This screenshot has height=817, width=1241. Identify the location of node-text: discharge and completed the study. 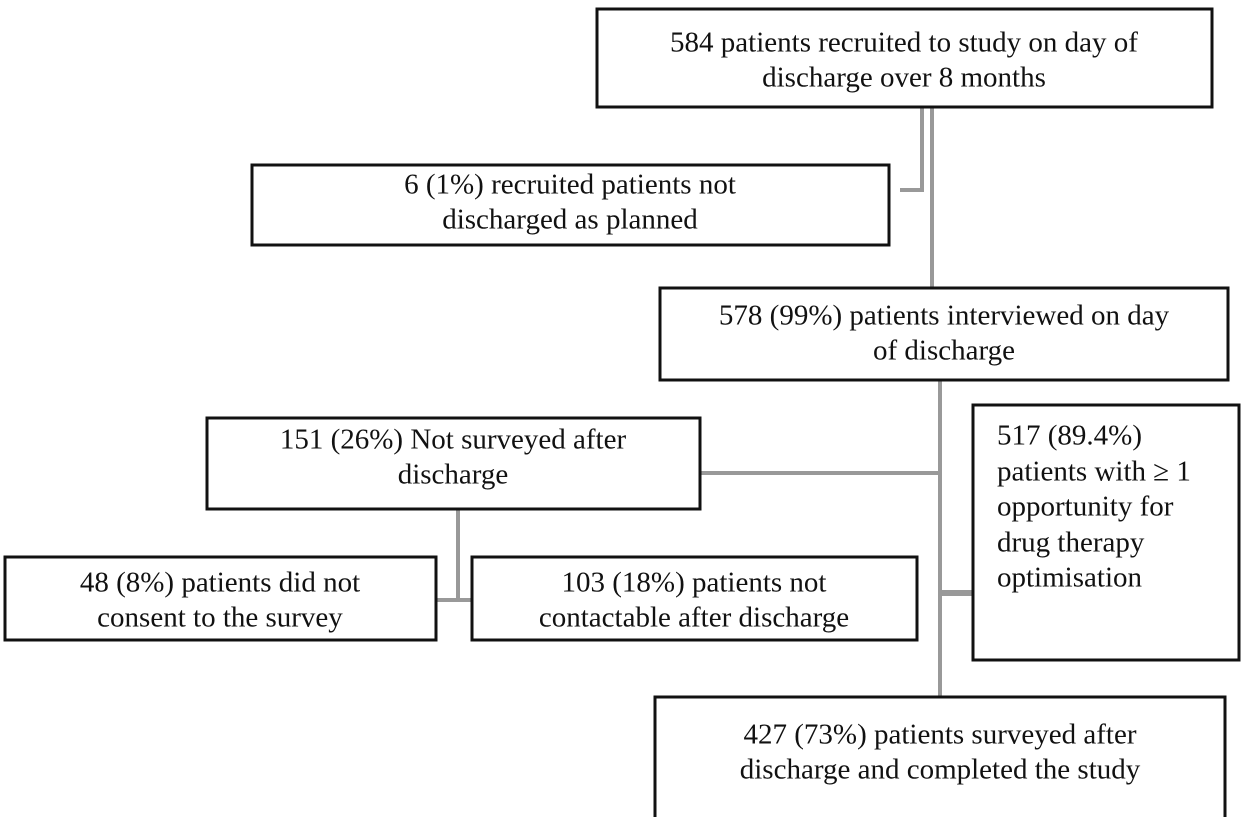
(940, 770).